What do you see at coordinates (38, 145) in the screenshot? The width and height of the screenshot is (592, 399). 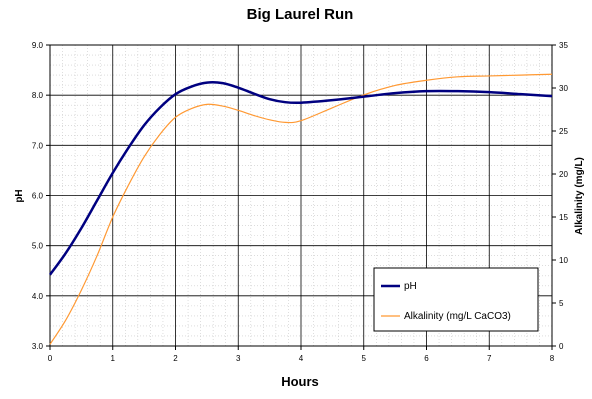 I see `left-tick-label: 7.0` at bounding box center [38, 145].